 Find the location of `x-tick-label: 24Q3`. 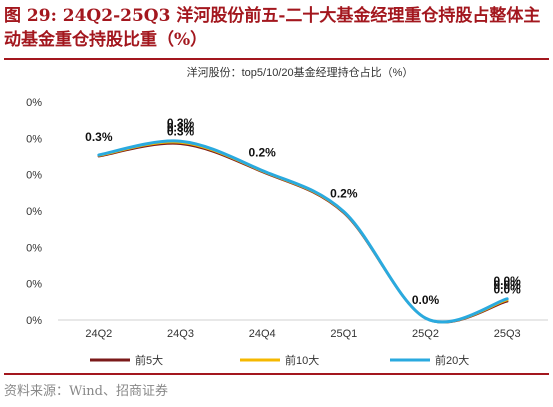

x-tick-label: 24Q3 is located at coordinates (180, 334).